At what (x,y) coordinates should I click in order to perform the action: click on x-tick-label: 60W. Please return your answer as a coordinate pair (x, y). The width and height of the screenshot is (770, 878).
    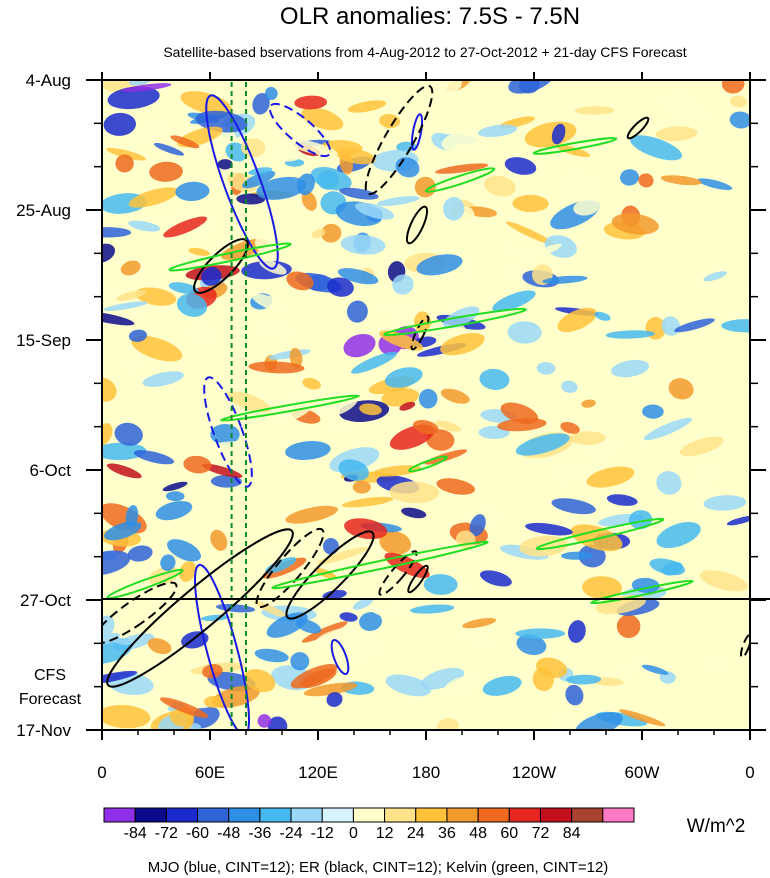
    Looking at the image, I should click on (642, 772).